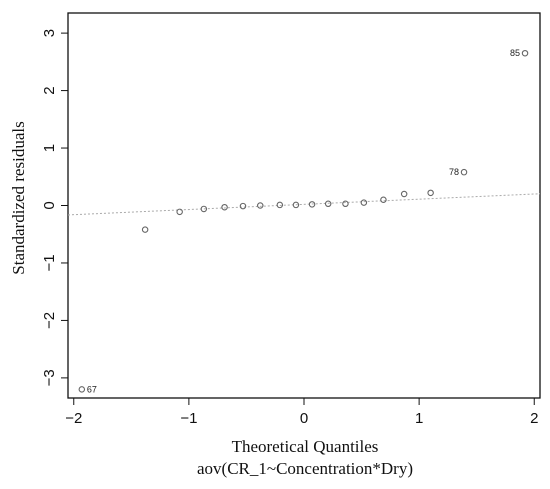 This screenshot has height=489, width=550. Describe the element at coordinates (49, 377) in the screenshot. I see `y-tick-label: −3` at that location.